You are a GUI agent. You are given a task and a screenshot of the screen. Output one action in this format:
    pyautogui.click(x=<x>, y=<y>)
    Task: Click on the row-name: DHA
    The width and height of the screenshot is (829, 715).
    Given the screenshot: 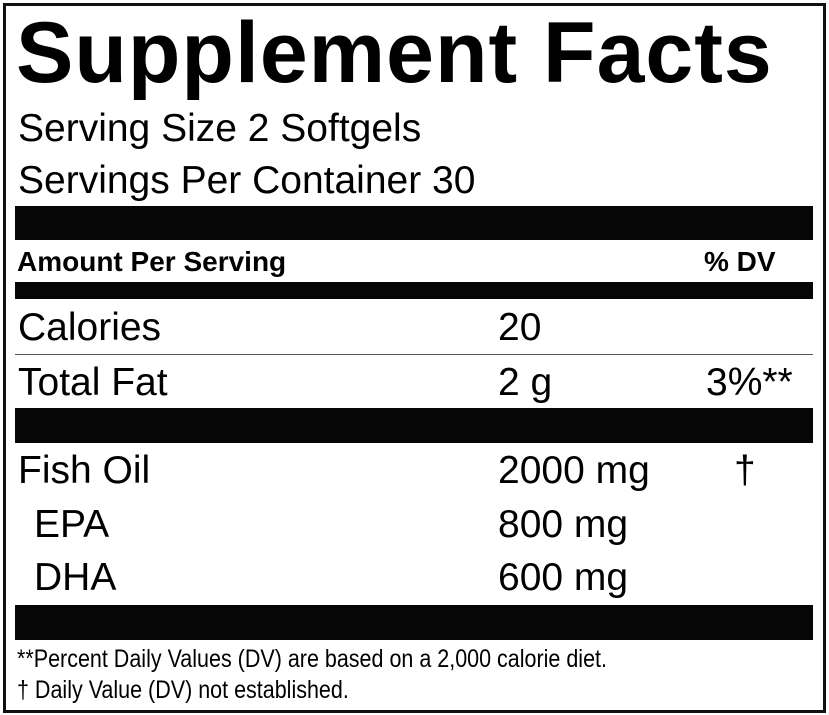 What is the action you would take?
    pyautogui.click(x=75, y=577)
    